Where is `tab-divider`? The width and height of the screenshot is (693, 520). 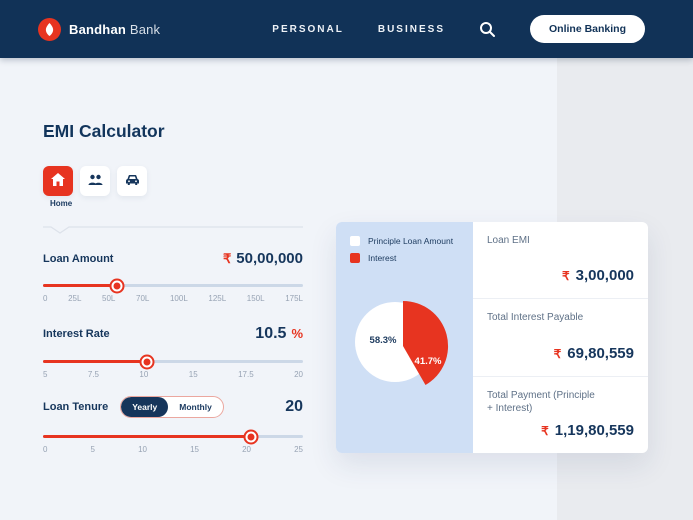 tab-divider is located at coordinates (173, 231).